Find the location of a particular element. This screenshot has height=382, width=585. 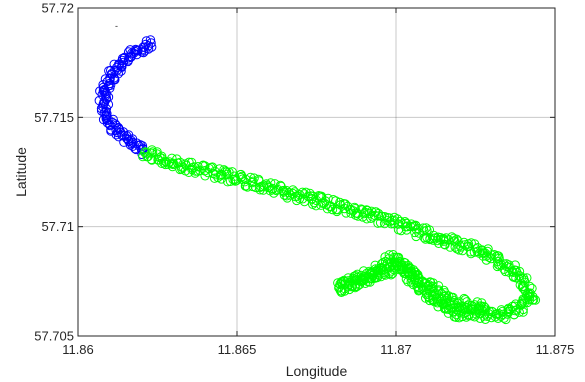

x-tick-label: 11.875 is located at coordinates (555, 349).